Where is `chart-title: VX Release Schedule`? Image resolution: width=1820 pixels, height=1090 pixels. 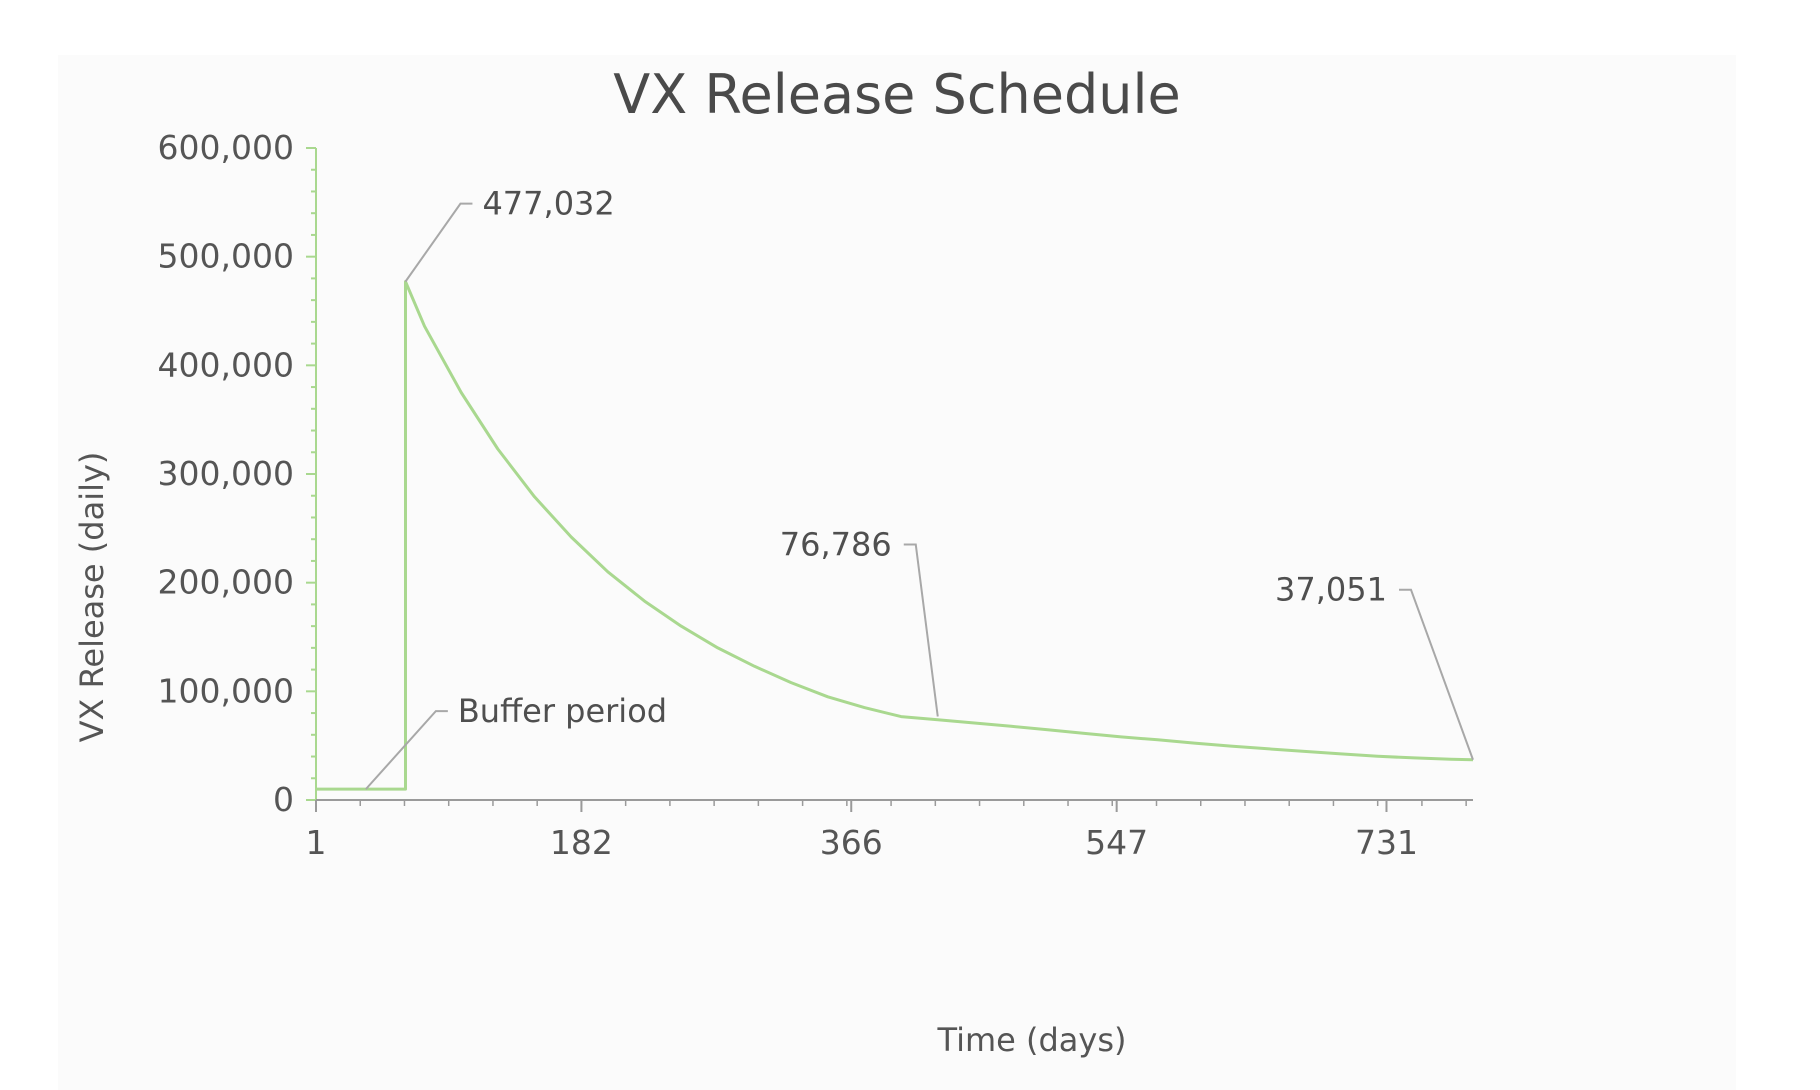
chart-title: VX Release Schedule is located at coordinates (896, 94).